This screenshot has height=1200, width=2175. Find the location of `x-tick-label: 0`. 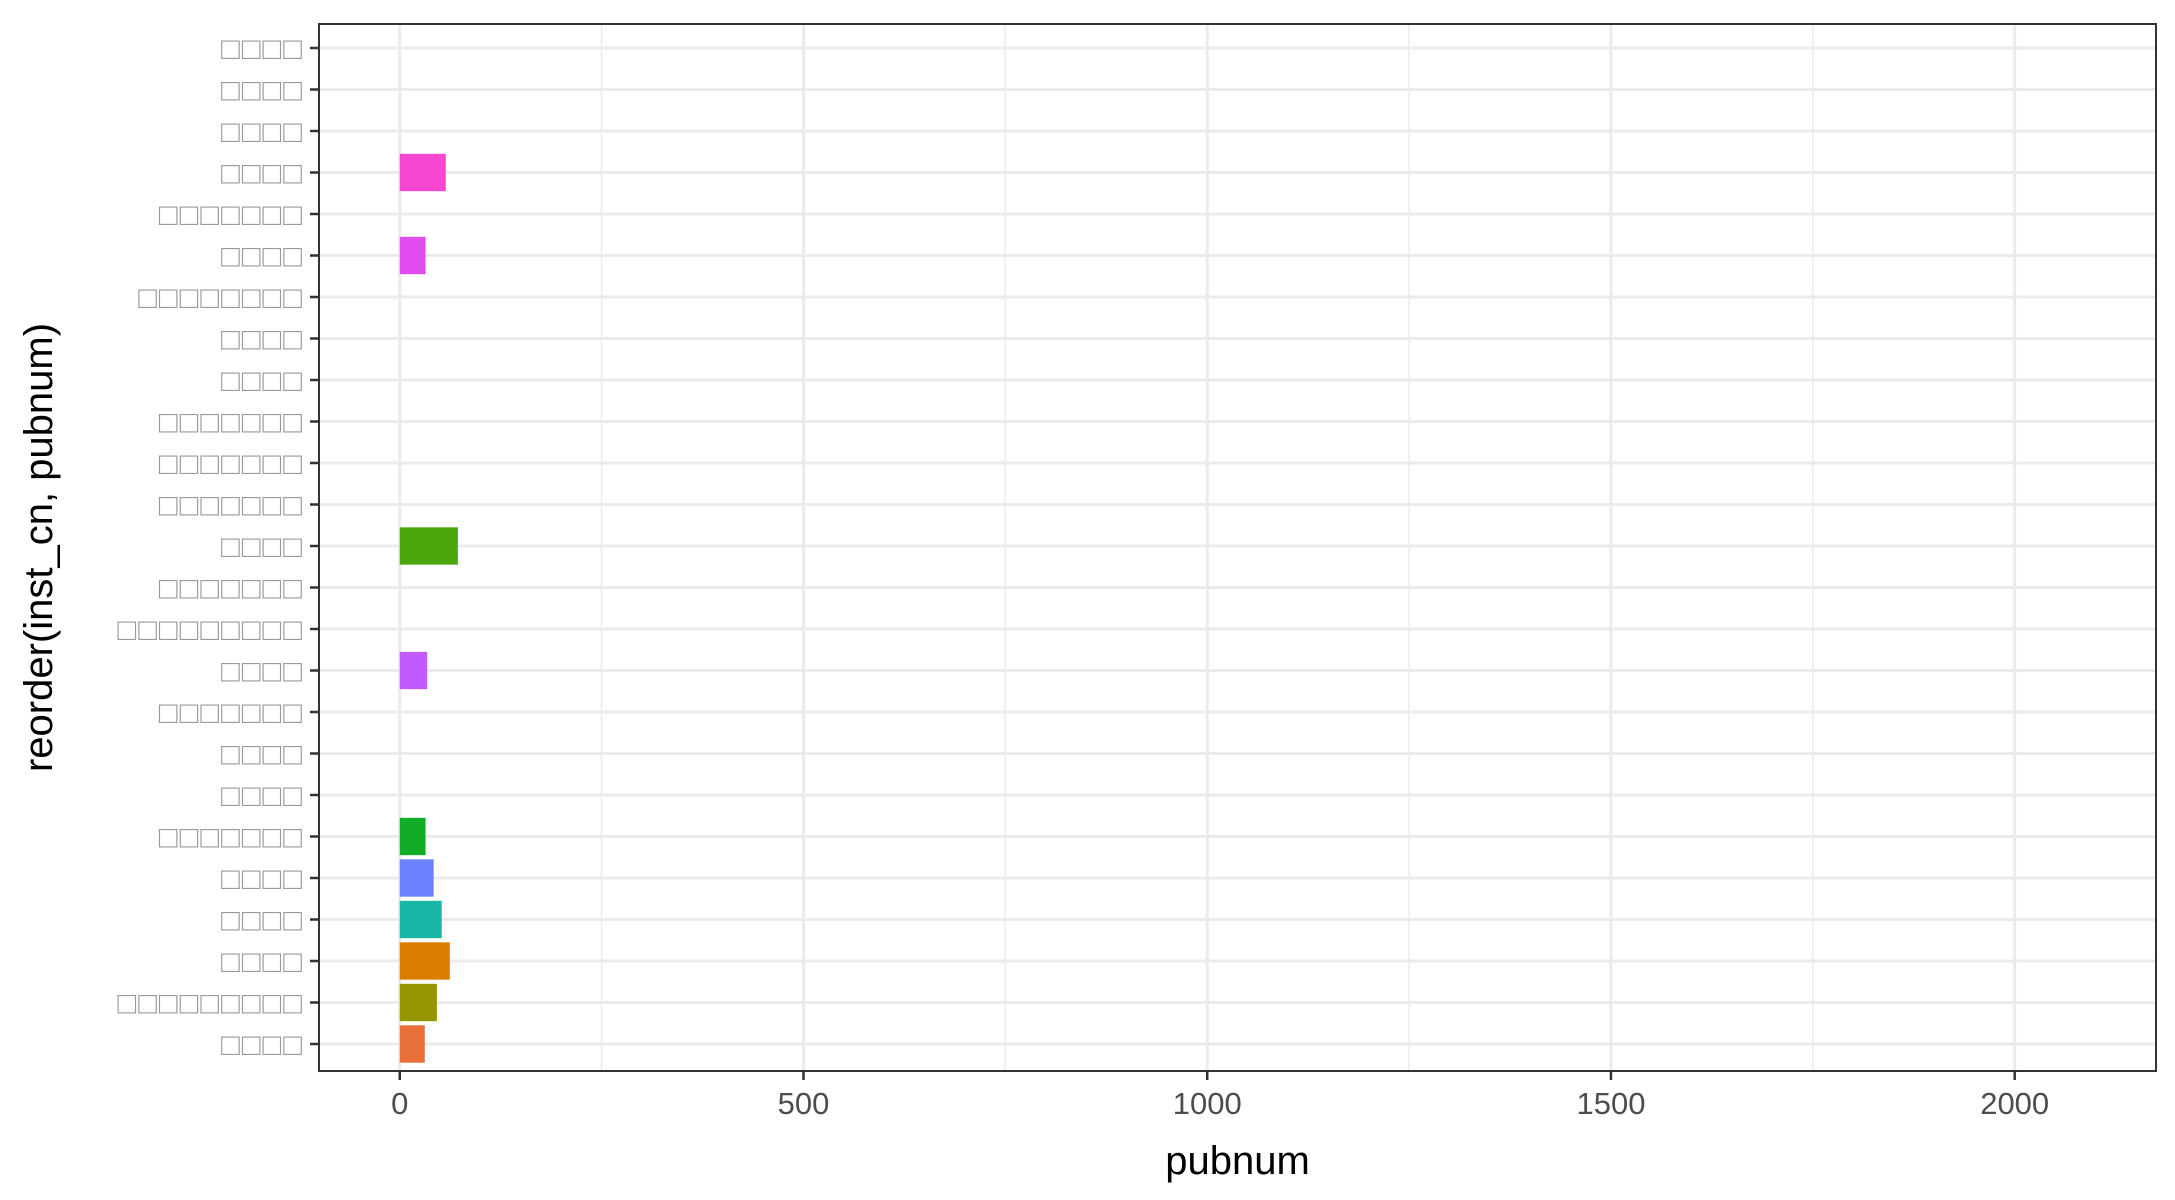

x-tick-label: 0 is located at coordinates (399, 1103).